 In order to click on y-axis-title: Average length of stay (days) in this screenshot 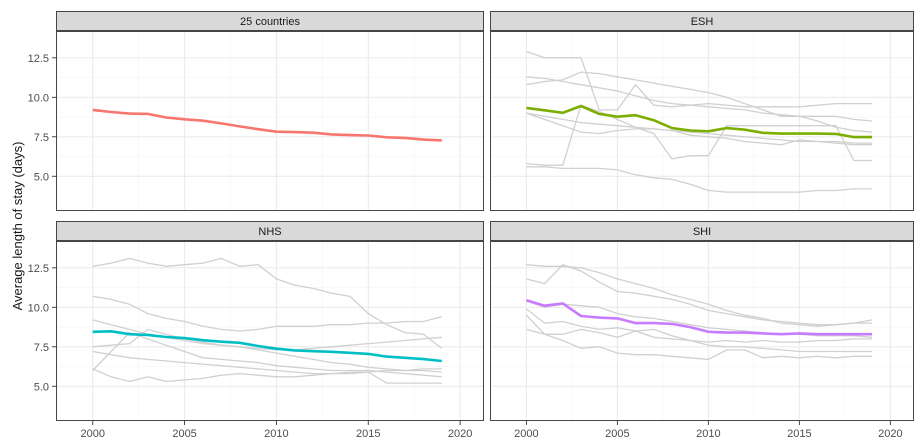, I will do `click(17, 226)`.